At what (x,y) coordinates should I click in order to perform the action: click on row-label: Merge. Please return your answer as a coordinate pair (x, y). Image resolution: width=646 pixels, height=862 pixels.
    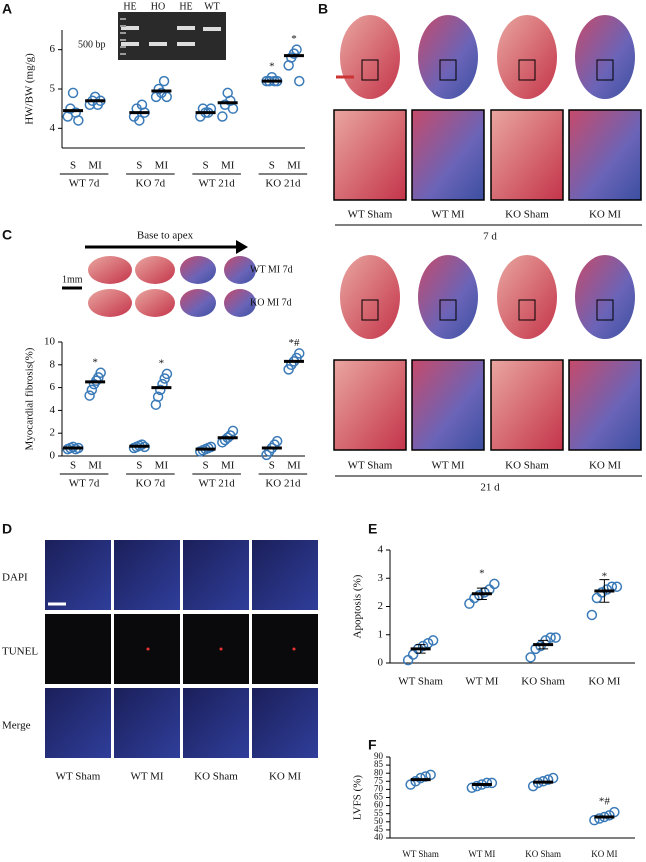
    Looking at the image, I should click on (16, 726).